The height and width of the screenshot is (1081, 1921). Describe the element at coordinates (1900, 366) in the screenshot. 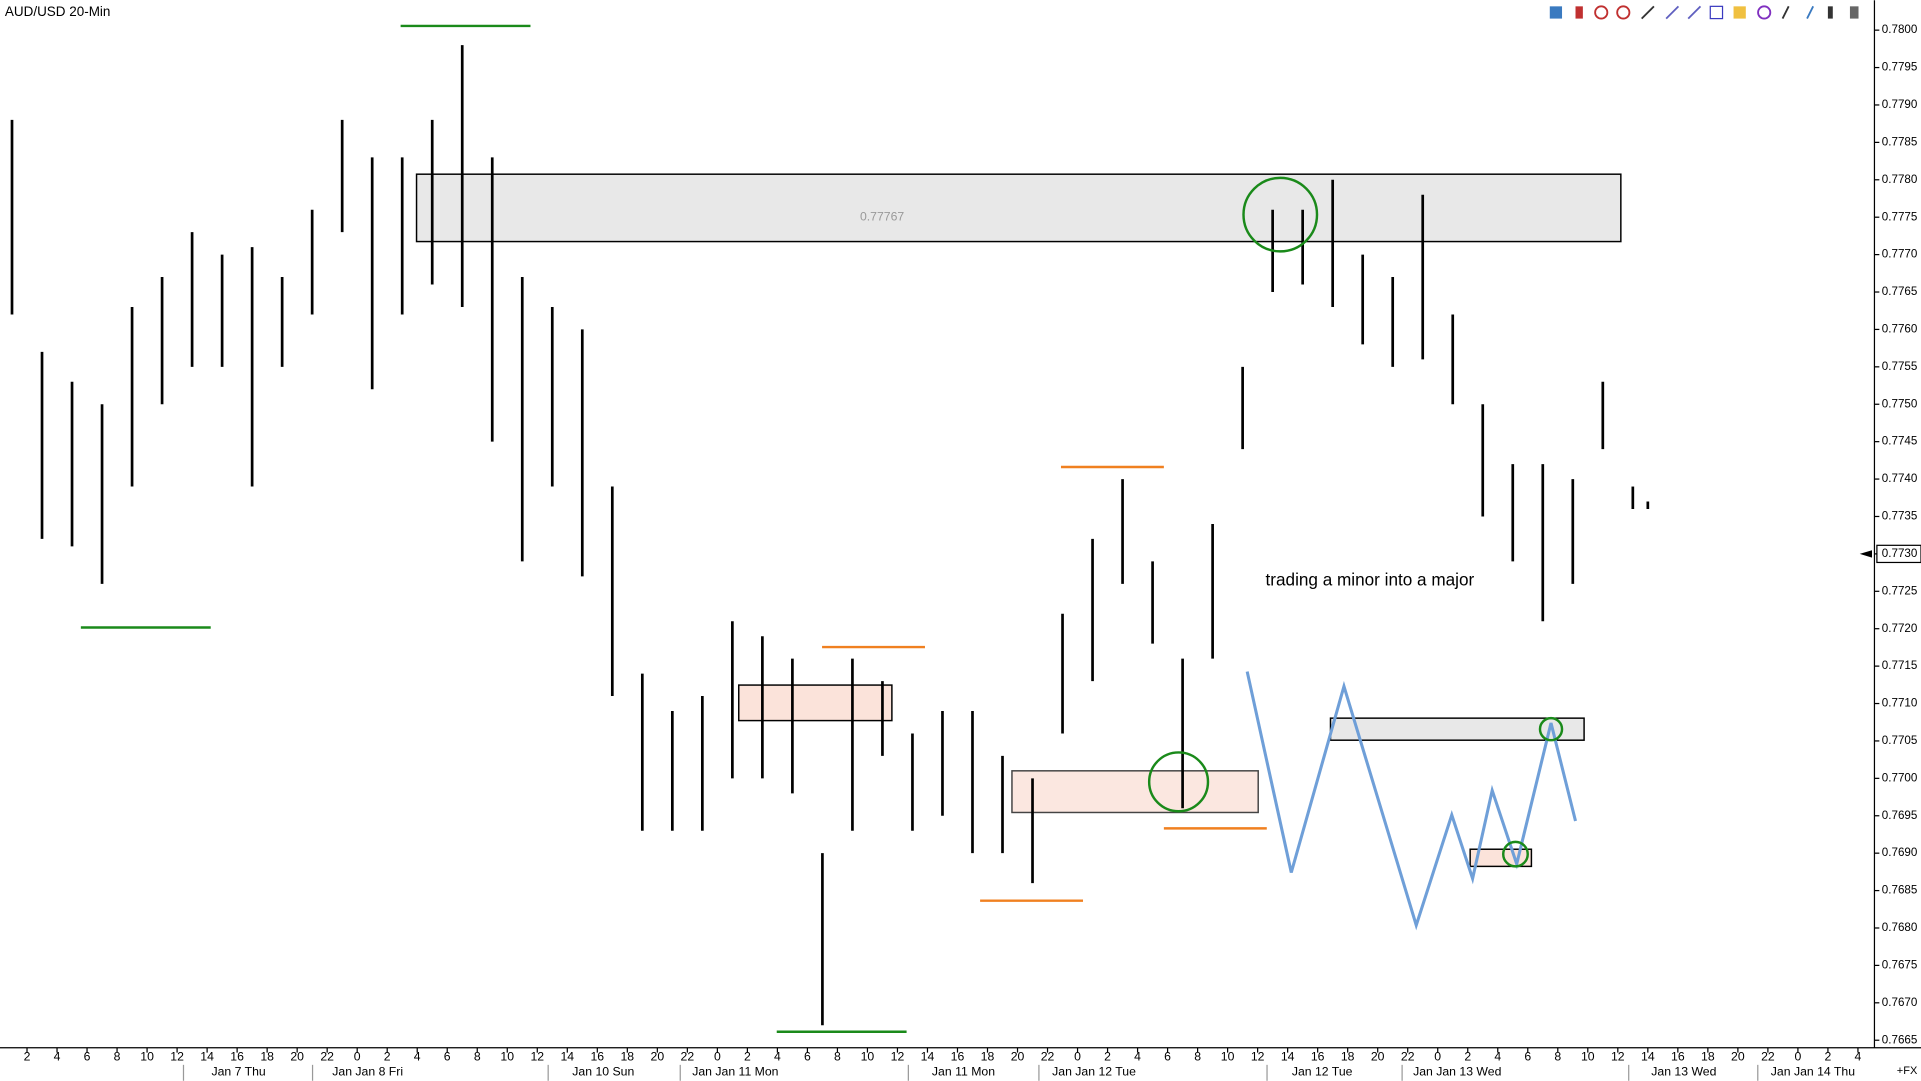

I see `y-tick-label: 0.7755` at that location.